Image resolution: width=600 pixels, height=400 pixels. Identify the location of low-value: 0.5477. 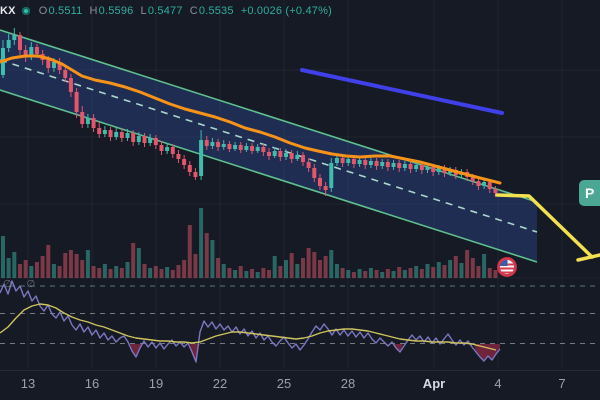
(165, 11).